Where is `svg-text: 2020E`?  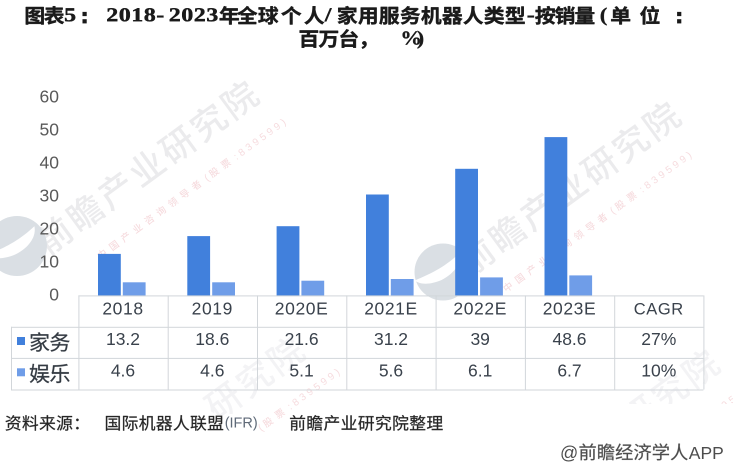 svg-text: 2020E is located at coordinates (302, 309).